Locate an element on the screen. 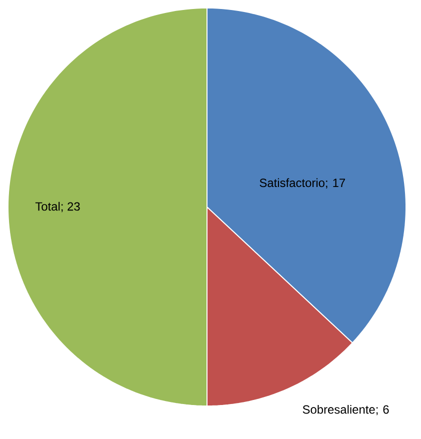 This screenshot has height=439, width=421. data-label: ; 17 is located at coordinates (335, 183).